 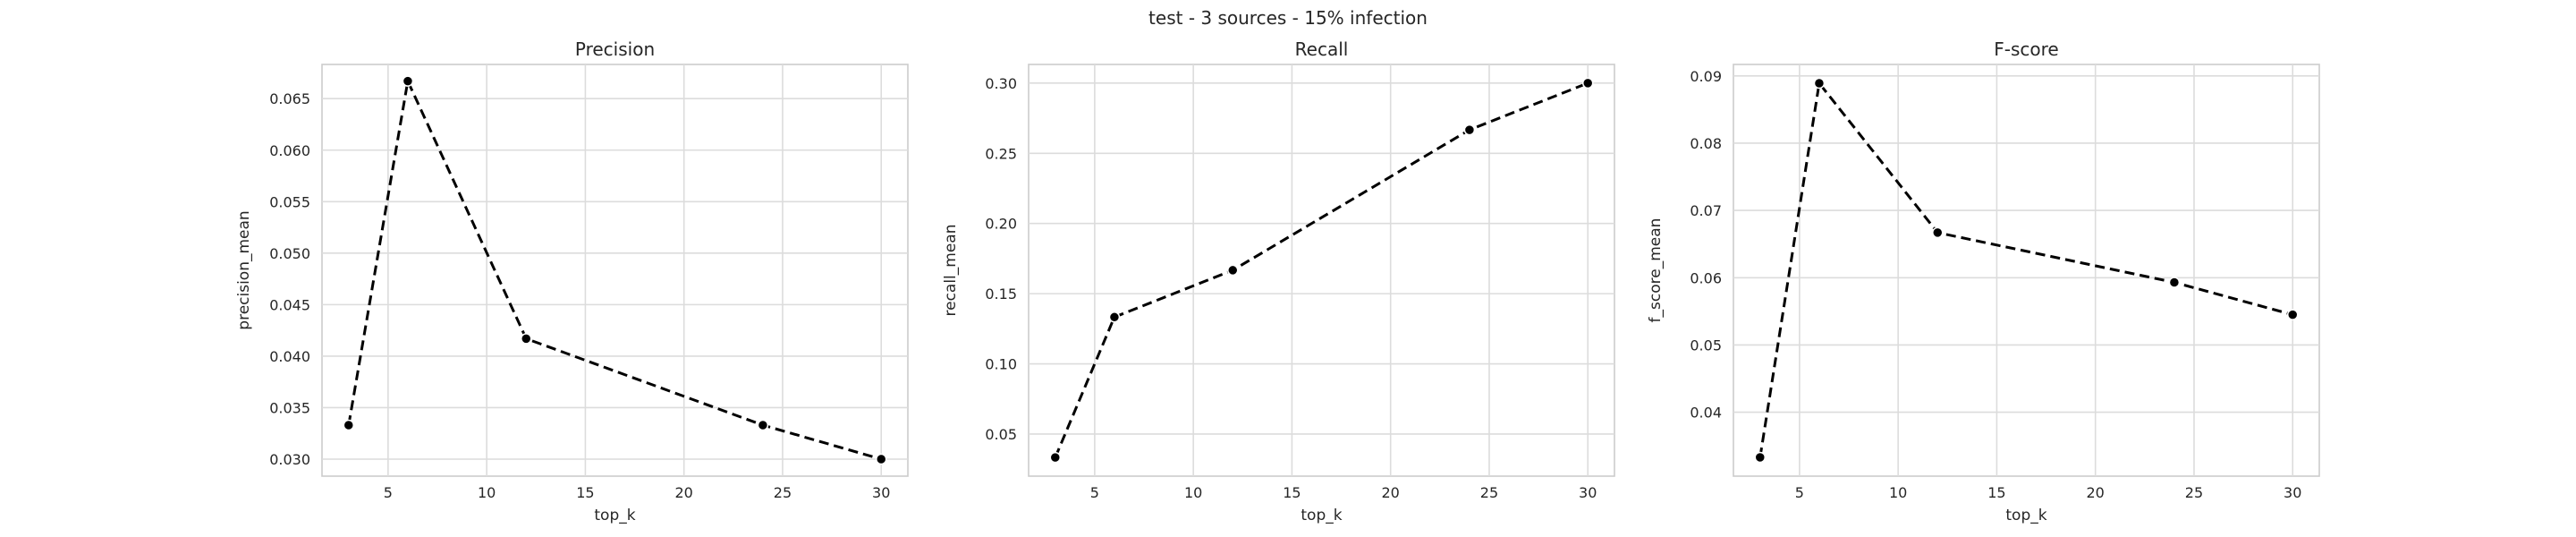 I want to click on precision-x-tick-label: 15, so click(x=585, y=492).